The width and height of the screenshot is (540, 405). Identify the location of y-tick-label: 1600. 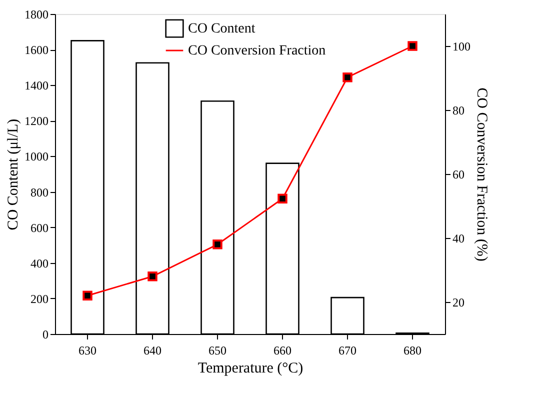
(36, 50).